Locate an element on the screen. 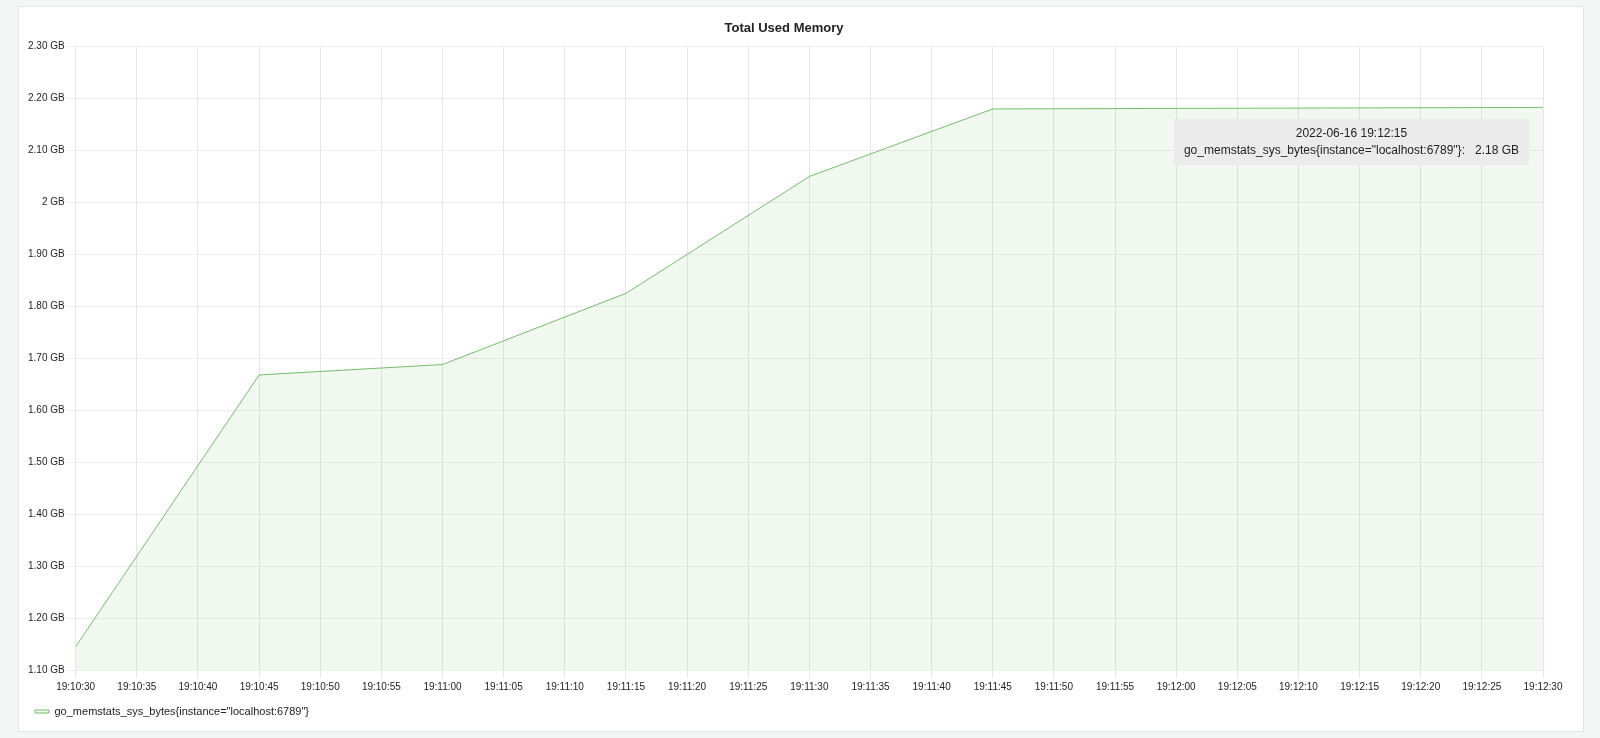 This screenshot has width=1600, height=738. annotation: go_memstats_sys_bytes{instance="localhost:6789"}: 2.18 GB is located at coordinates (1351, 150).